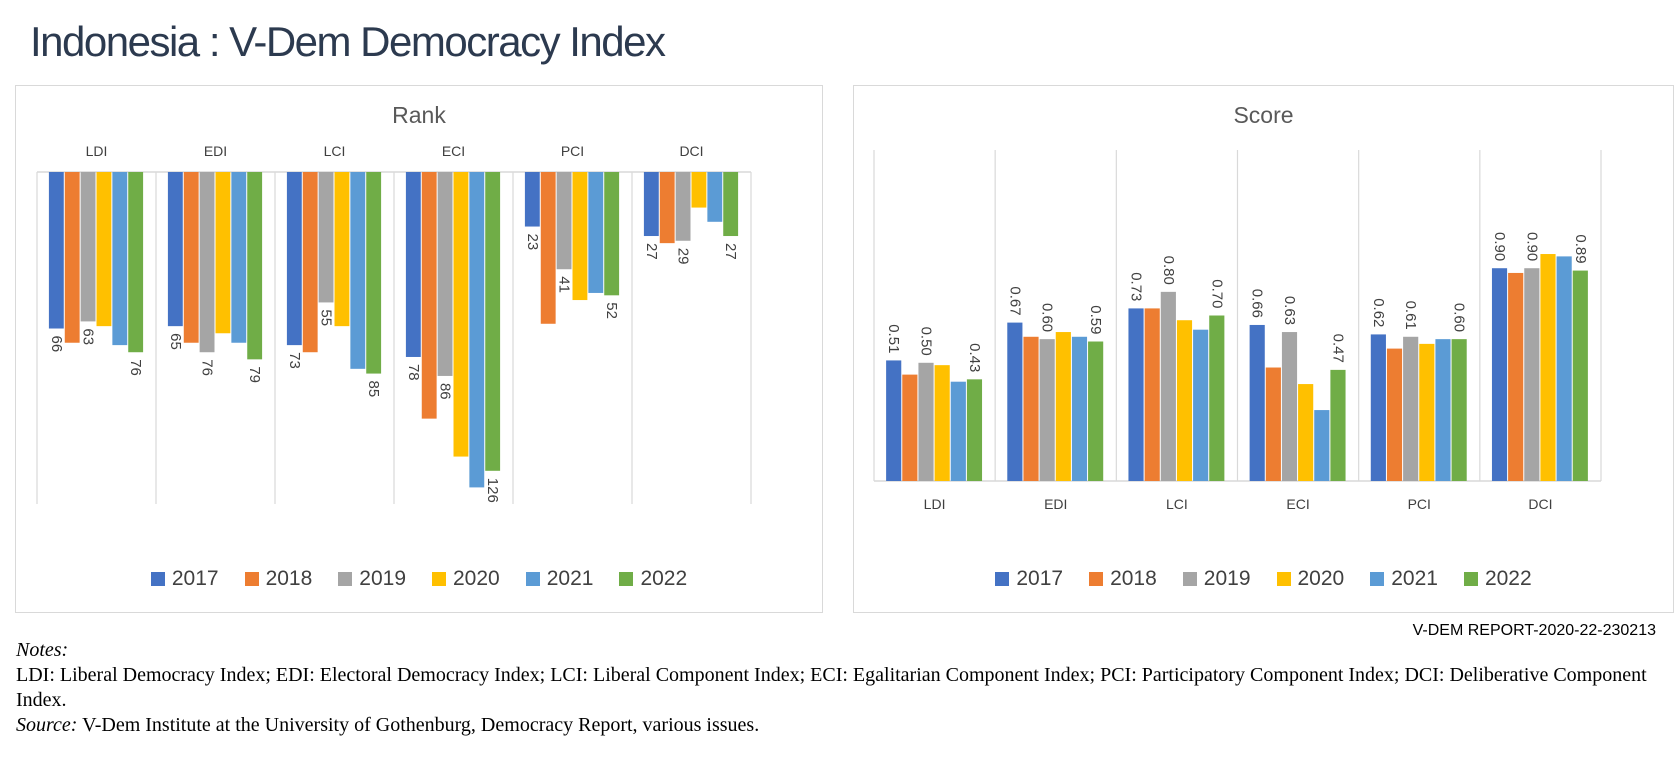 This screenshot has width=1674, height=758. Describe the element at coordinates (1257, 303) in the screenshot. I see `data-label-score-eci-2017: 0.66` at that location.